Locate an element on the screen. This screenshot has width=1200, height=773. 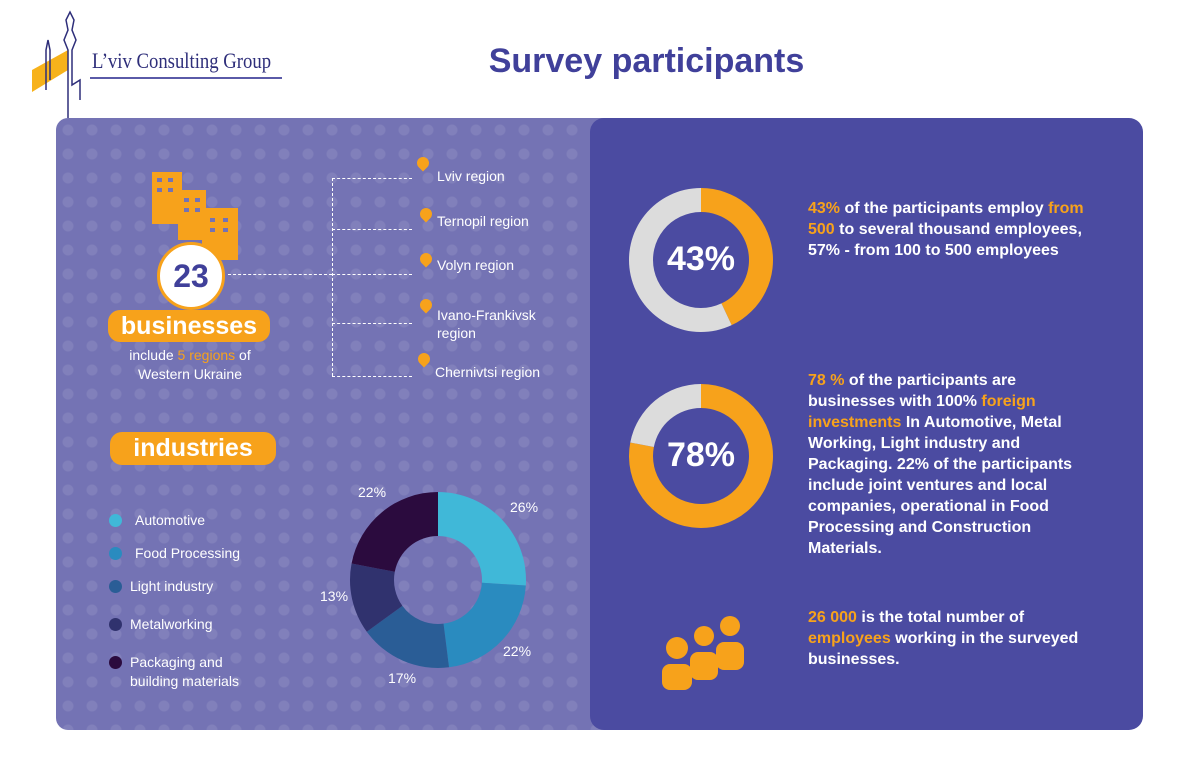
slice-light-industry is located at coordinates (408, 636).